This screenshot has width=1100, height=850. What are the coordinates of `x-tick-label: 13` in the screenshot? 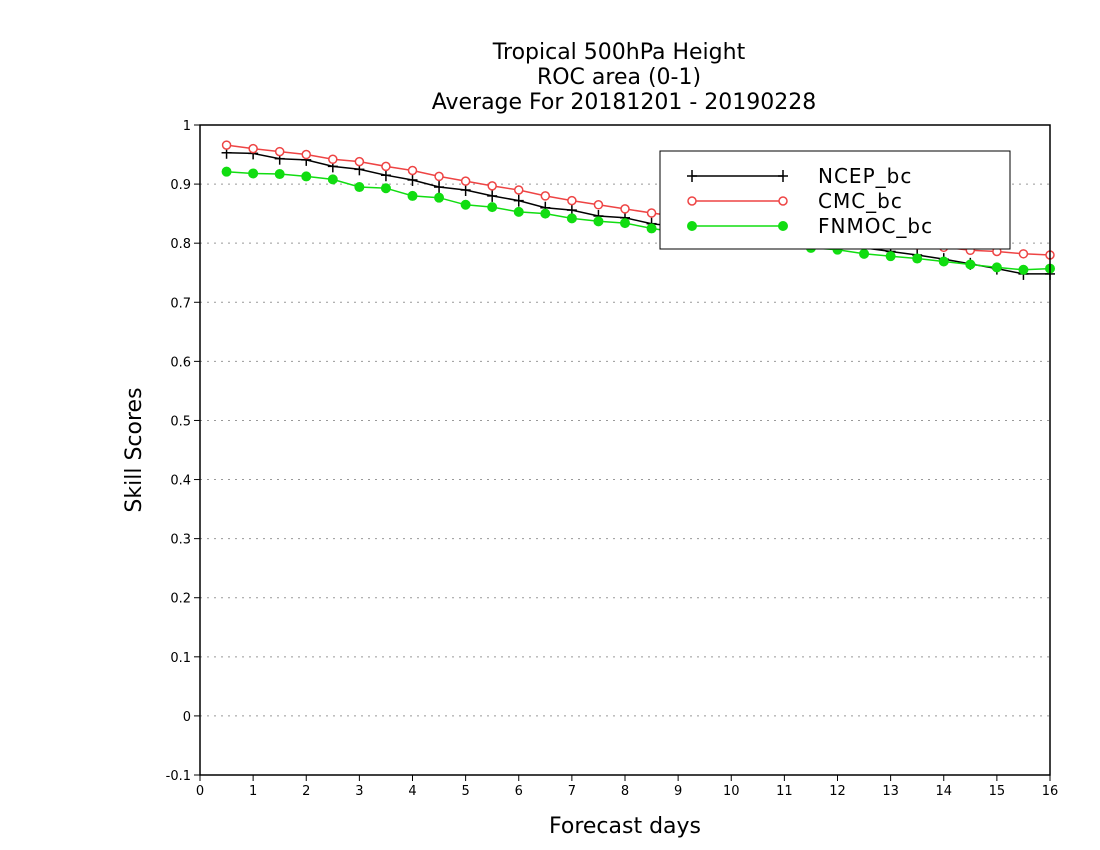 It's located at (890, 791).